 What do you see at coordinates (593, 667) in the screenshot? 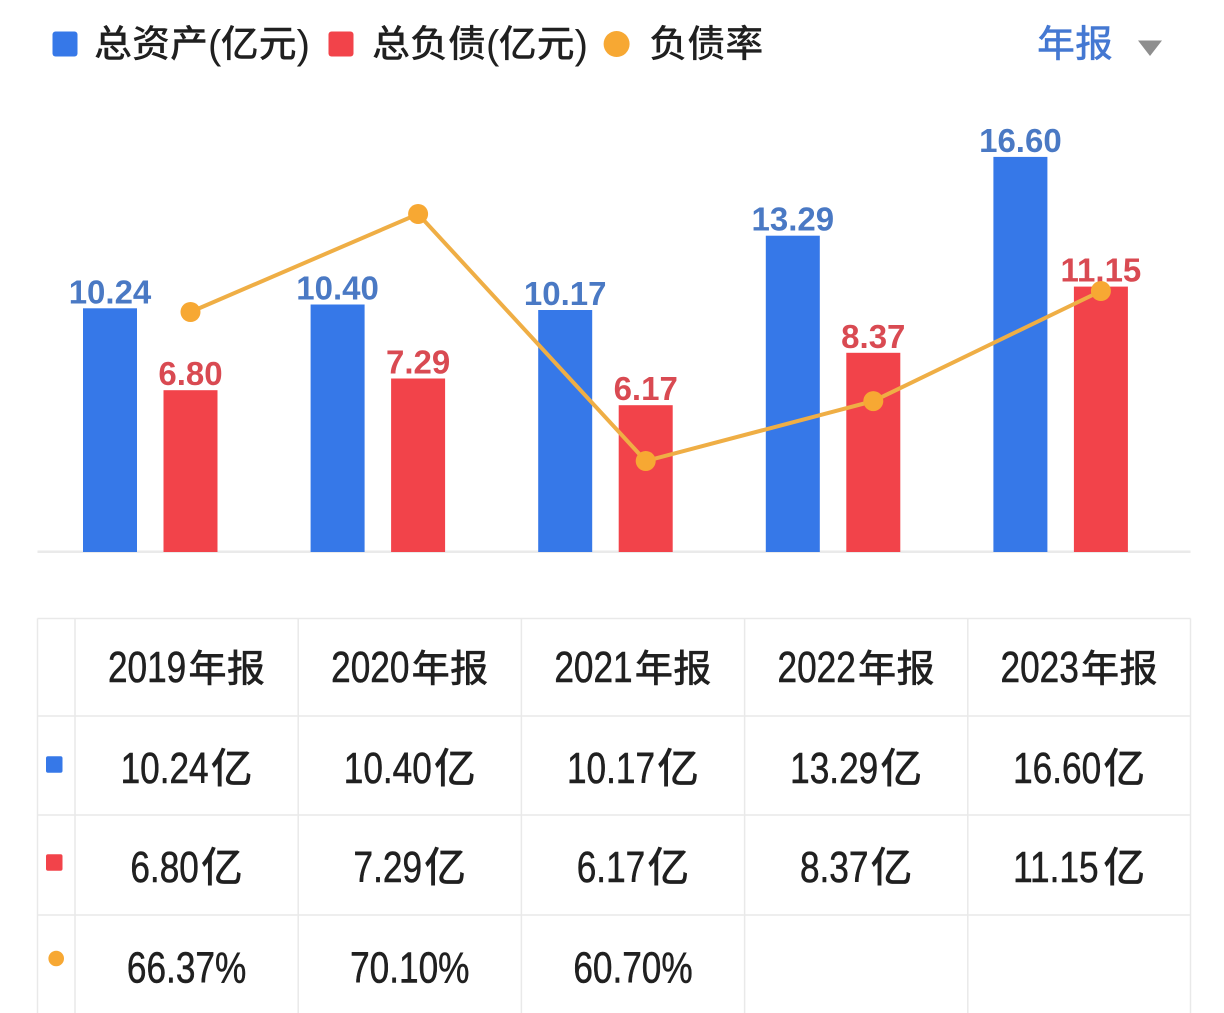
I see `svg-text: 2021` at bounding box center [593, 667].